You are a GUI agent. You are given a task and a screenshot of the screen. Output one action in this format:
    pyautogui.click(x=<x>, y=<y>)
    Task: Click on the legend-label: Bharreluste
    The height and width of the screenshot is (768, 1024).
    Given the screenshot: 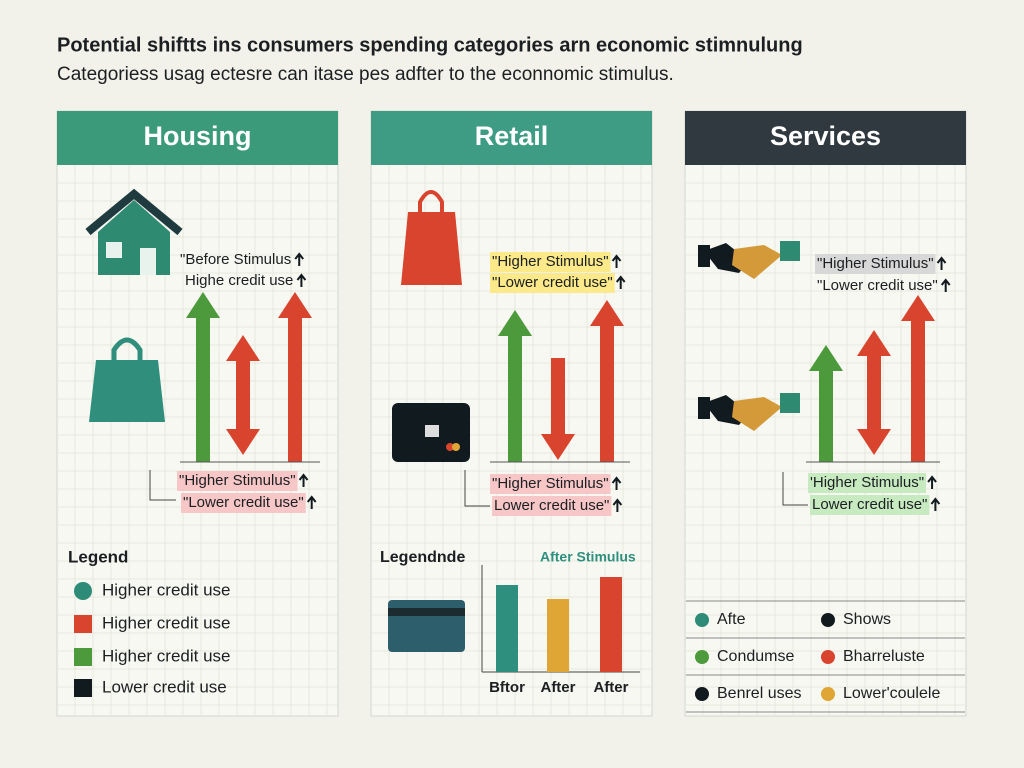 What is the action you would take?
    pyautogui.click(x=884, y=656)
    